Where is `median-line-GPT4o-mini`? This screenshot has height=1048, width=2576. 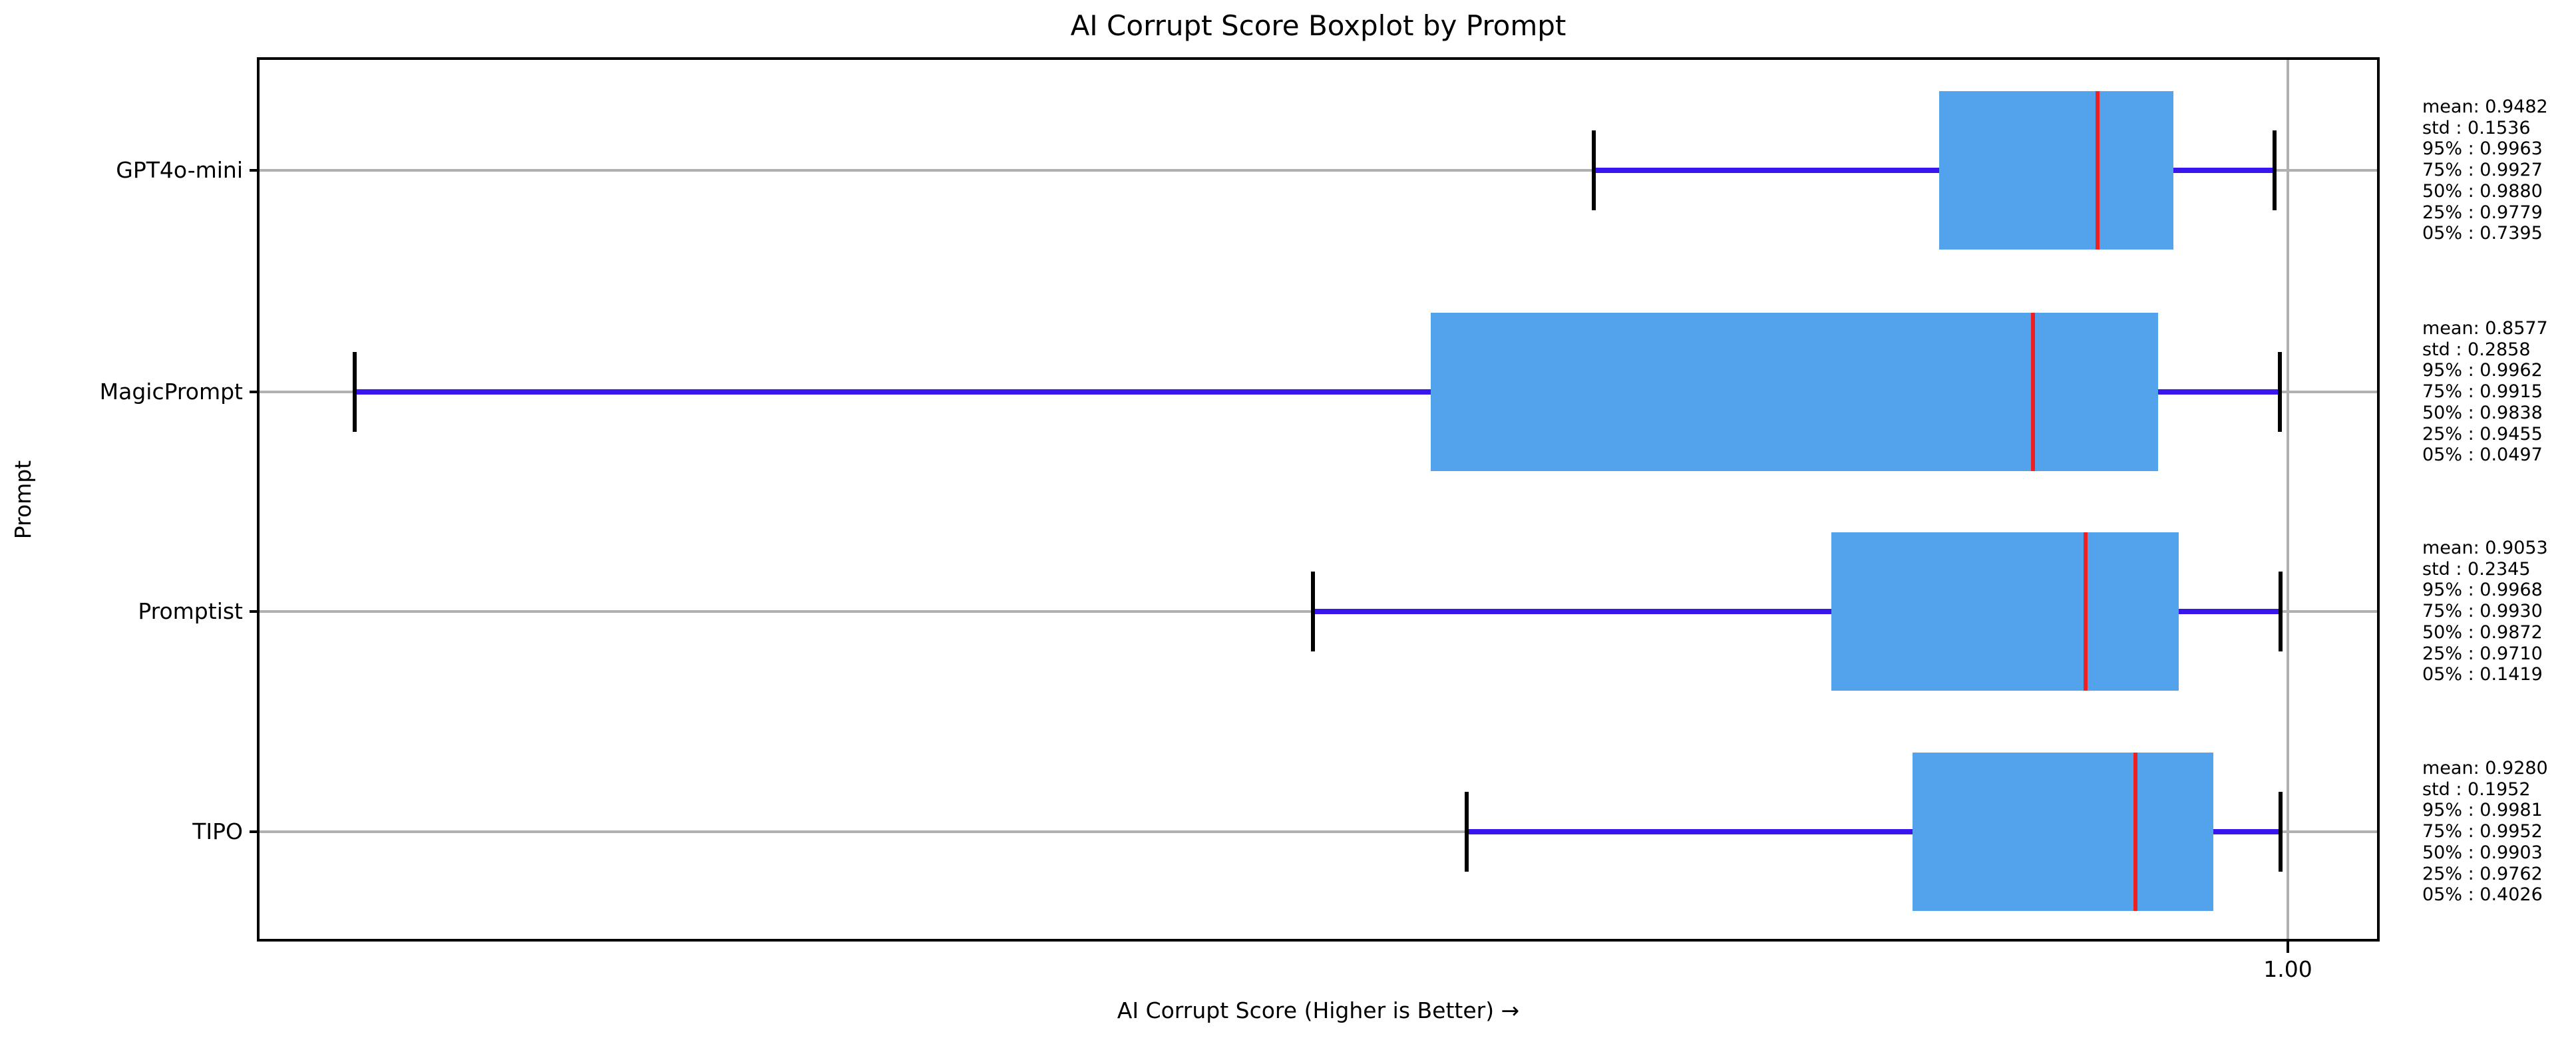 median-line-GPT4o-mini is located at coordinates (2098, 170).